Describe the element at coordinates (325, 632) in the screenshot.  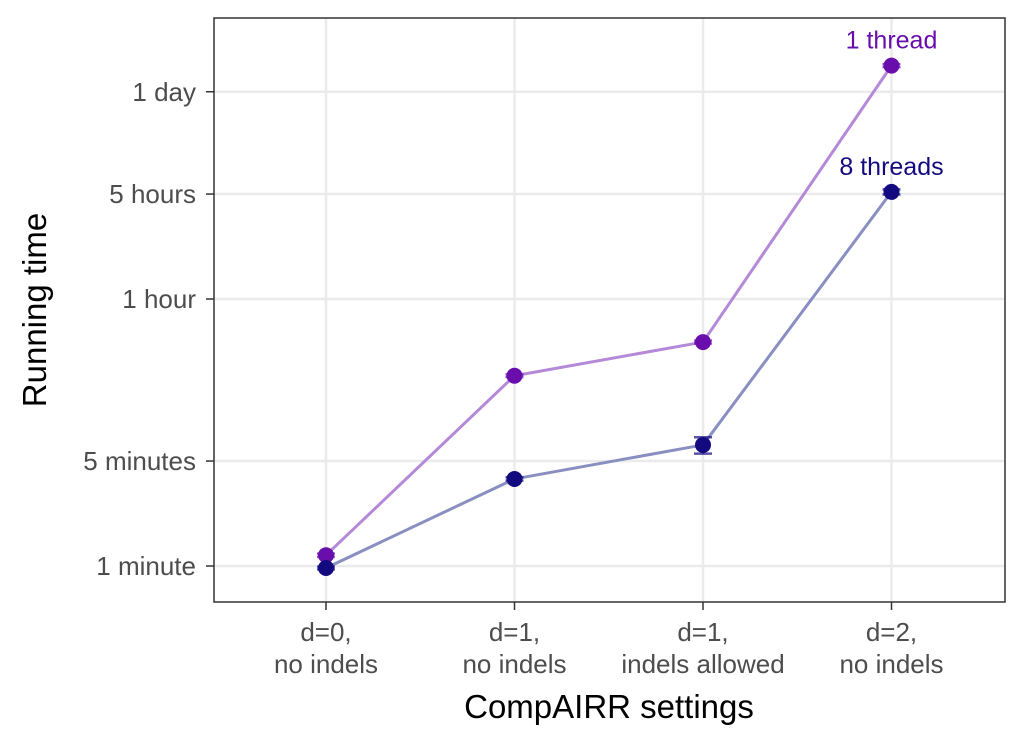
I see `x-tick-label-line: d=0,` at that location.